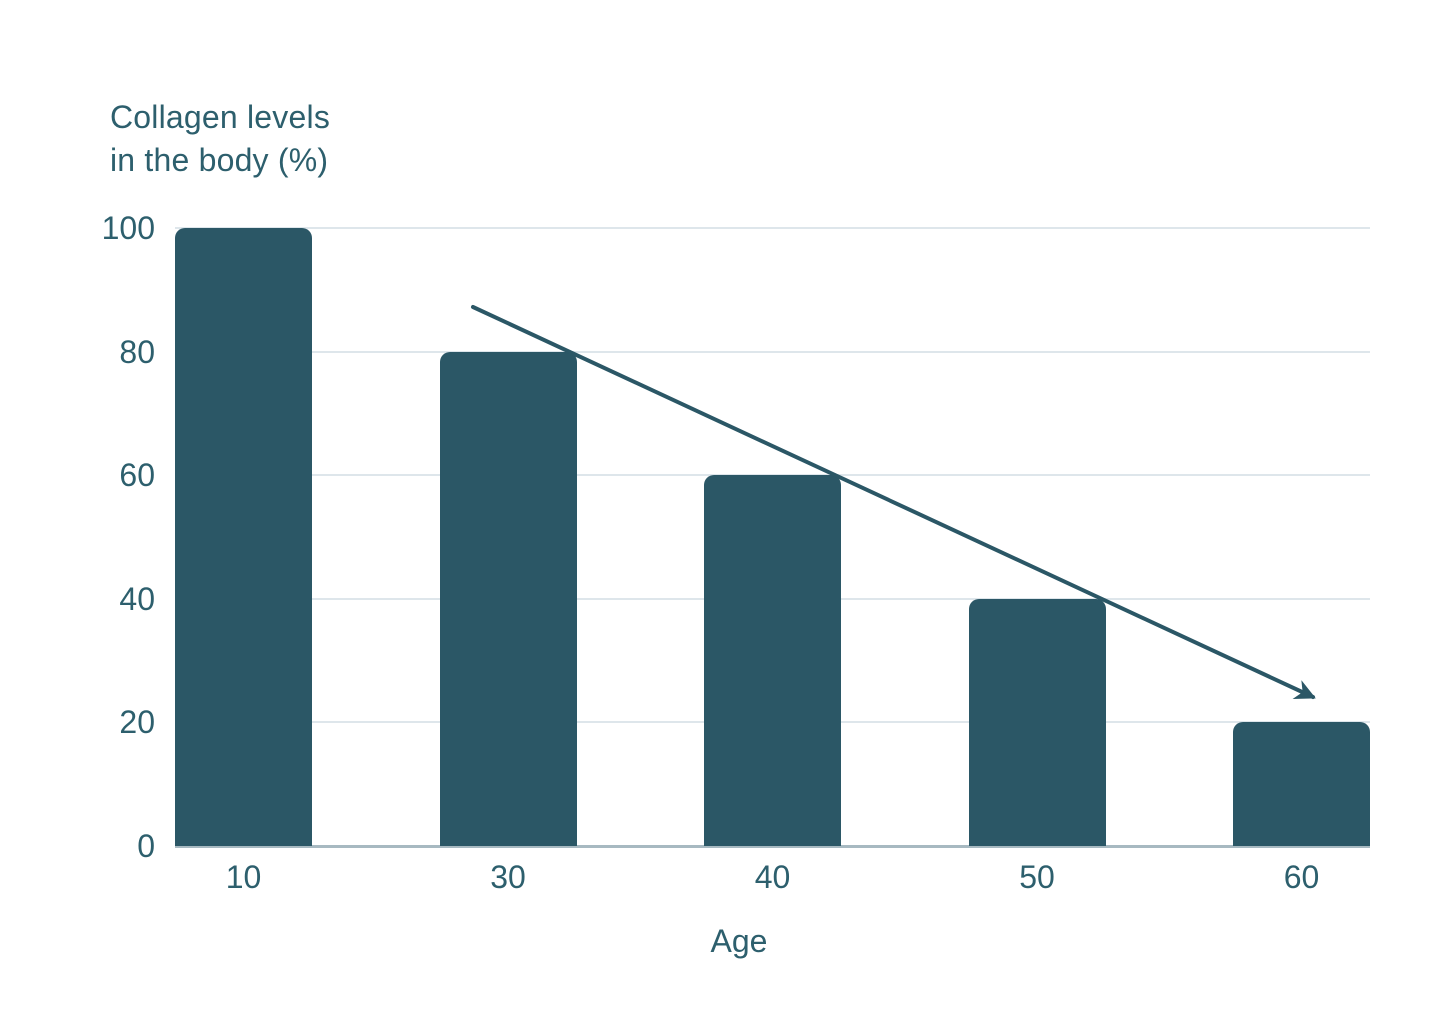 The width and height of the screenshot is (1445, 1022). What do you see at coordinates (1037, 877) in the screenshot?
I see `x-tick-label: 50` at bounding box center [1037, 877].